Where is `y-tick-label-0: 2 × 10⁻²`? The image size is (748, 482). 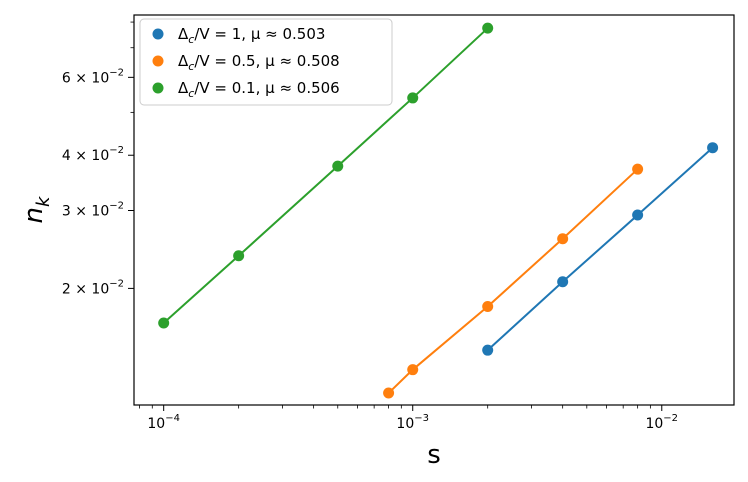
y-tick-label-0: 2 × 10⁻² is located at coordinates (93, 287).